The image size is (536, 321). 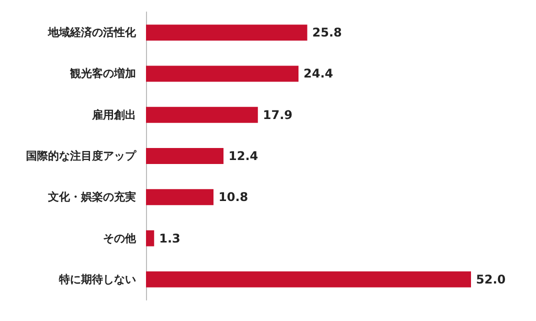 What do you see at coordinates (319, 73) in the screenshot?
I see `data-label: 24.4` at bounding box center [319, 73].